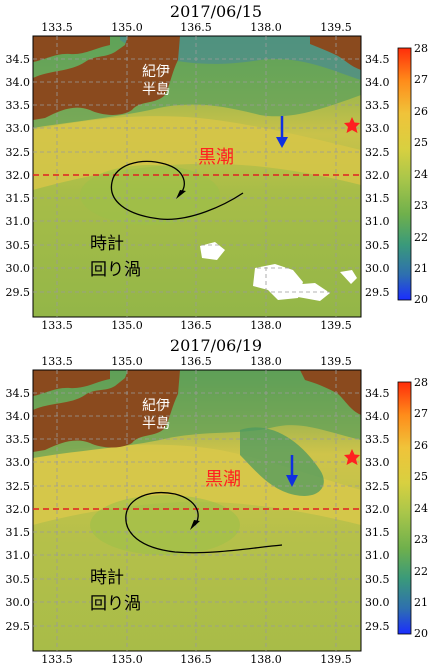  What do you see at coordinates (115, 604) in the screenshot?
I see `label-eddy-line2-2: 回り渦` at bounding box center [115, 604].